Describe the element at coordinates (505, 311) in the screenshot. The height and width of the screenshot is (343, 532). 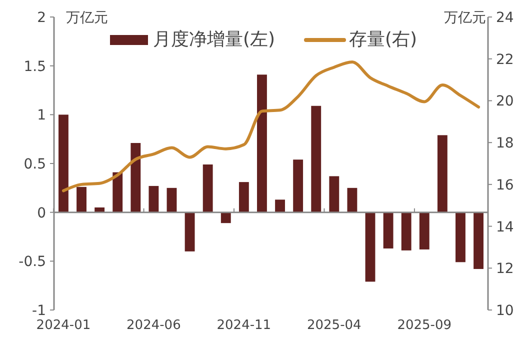
I see `y2-tick-label: 10` at that location.